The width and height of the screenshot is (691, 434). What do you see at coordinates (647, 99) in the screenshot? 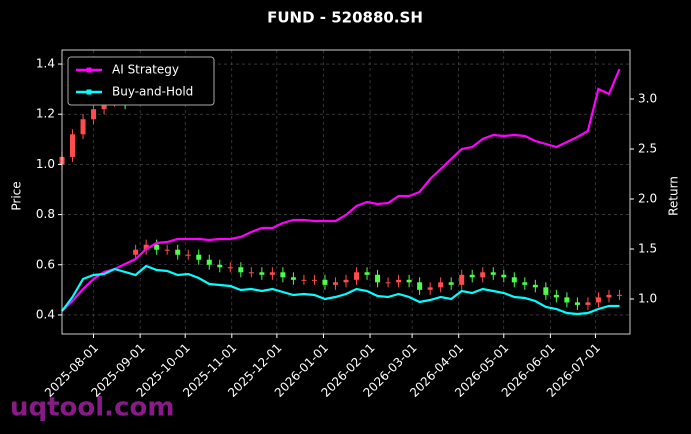
I see `y2-tick-label: 3.0` at bounding box center [647, 99].